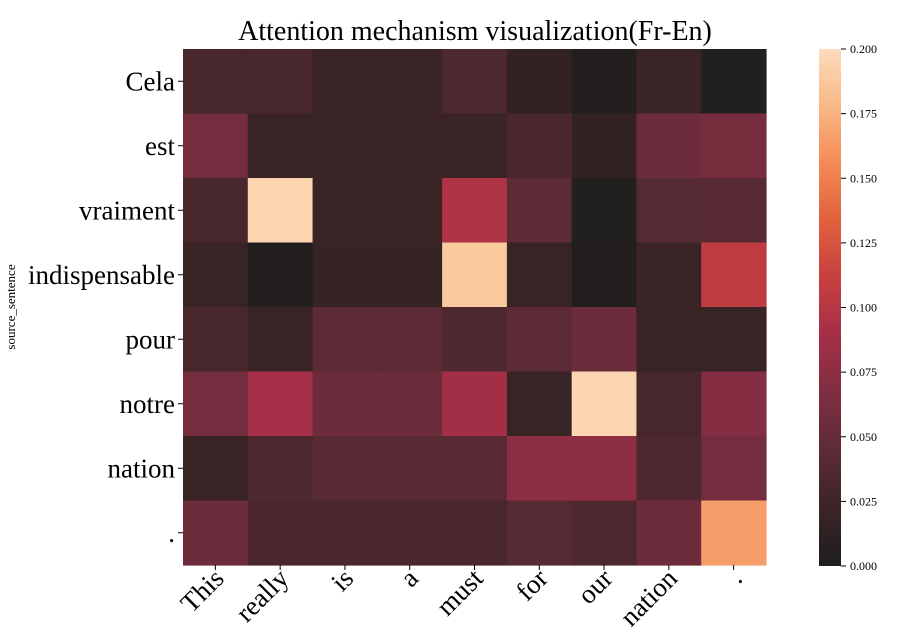  I want to click on x-tick-label: is, so click(342, 580).